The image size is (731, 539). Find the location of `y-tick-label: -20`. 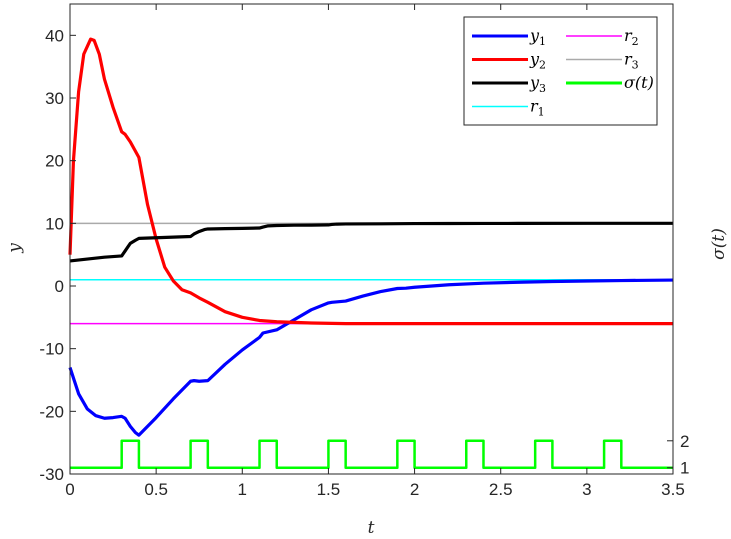

y-tick-label: -20 is located at coordinates (51, 411).